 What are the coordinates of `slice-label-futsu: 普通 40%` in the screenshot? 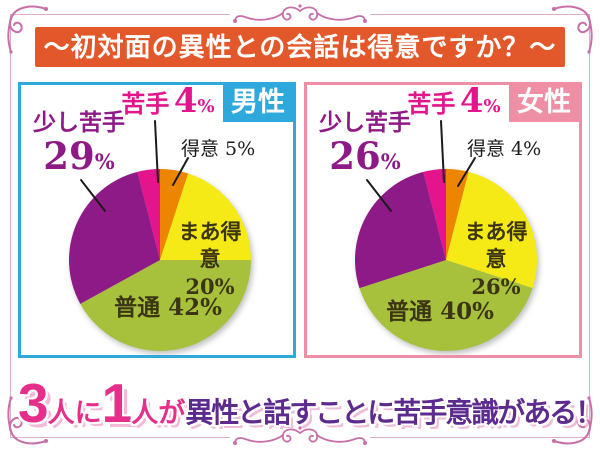 It's located at (440, 311).